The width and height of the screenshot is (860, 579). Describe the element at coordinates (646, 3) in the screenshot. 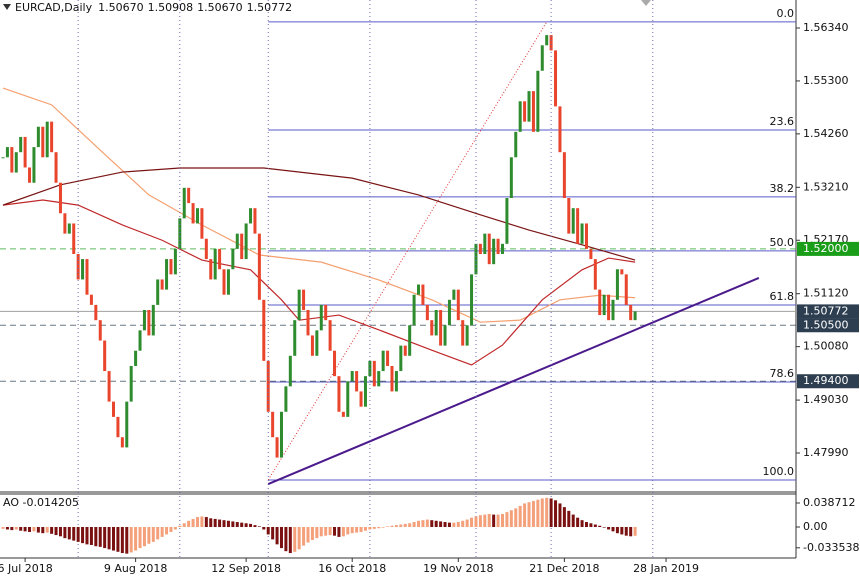

I see `shift-marker` at that location.